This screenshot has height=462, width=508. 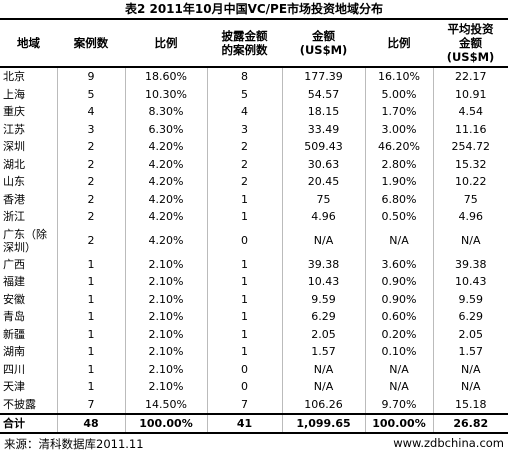 What do you see at coordinates (14, 369) in the screenshot?
I see `cell: 四川` at bounding box center [14, 369].